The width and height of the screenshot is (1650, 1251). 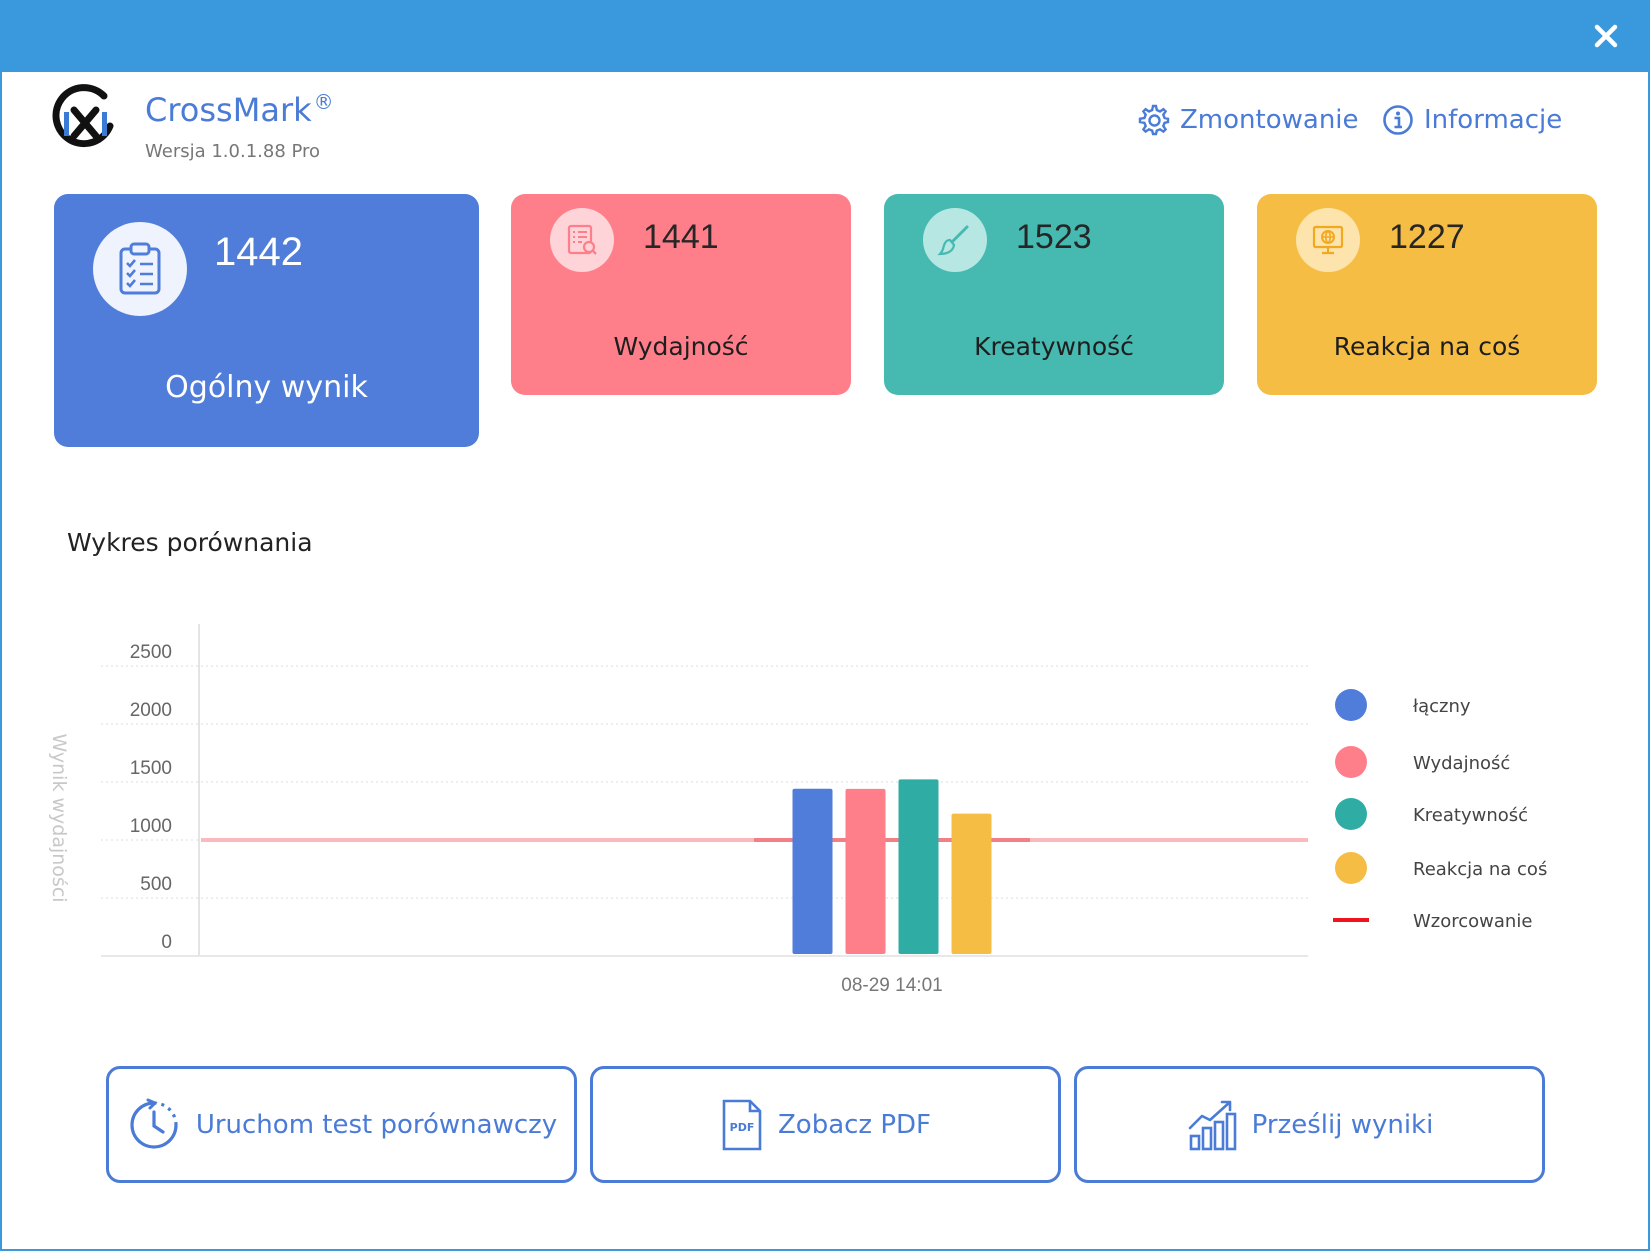 What do you see at coordinates (681, 237) in the screenshot?
I see `performance-score-value: 1441` at bounding box center [681, 237].